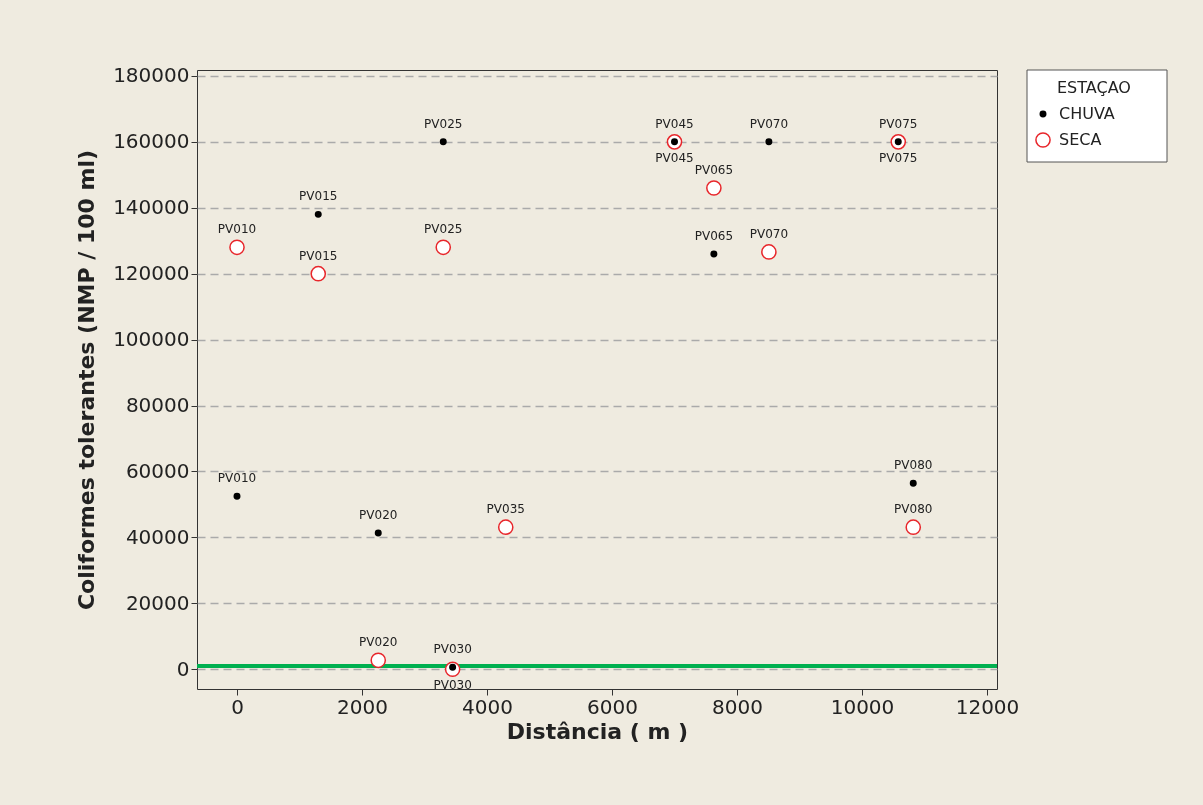 The width and height of the screenshot is (1203, 805). What do you see at coordinates (157, 470) in the screenshot?
I see `y-tick-label: 60000` at bounding box center [157, 470].